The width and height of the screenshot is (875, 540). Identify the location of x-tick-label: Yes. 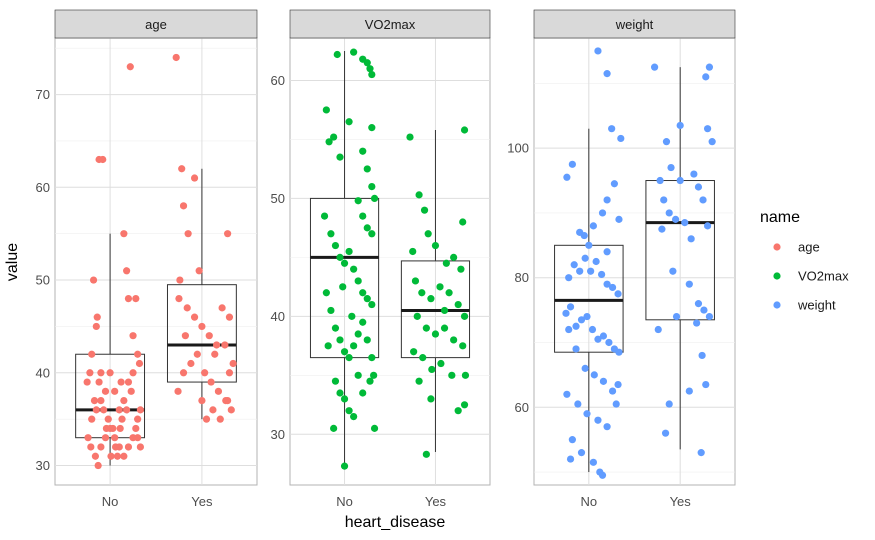
(436, 501).